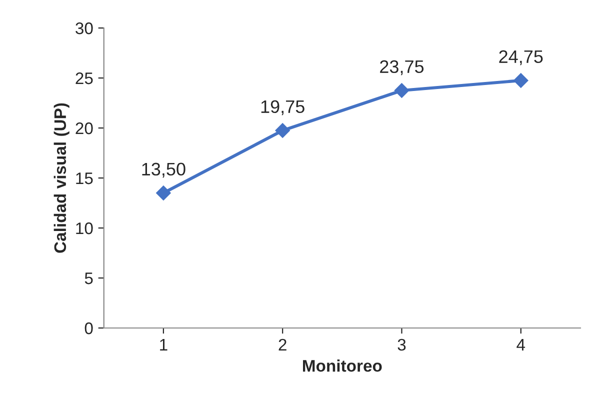 The height and width of the screenshot is (400, 611). What do you see at coordinates (88, 328) in the screenshot?
I see `y-tick-label: 0` at bounding box center [88, 328].